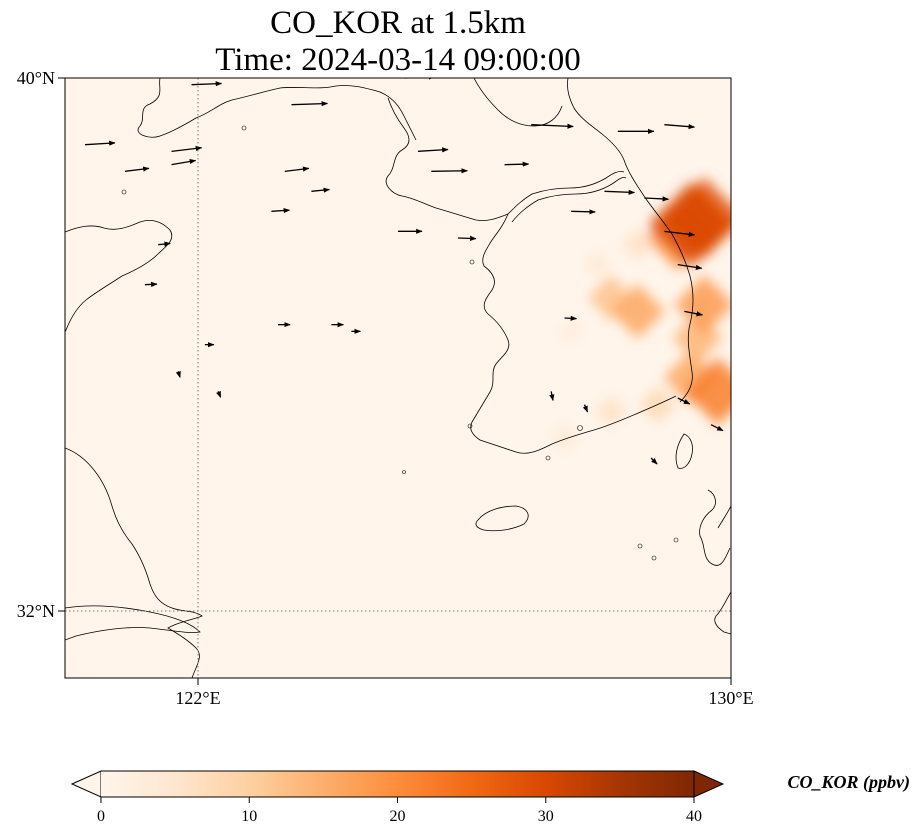 This screenshot has height=836, width=920. What do you see at coordinates (397, 784) in the screenshot?
I see `colorbar-body` at bounding box center [397, 784].